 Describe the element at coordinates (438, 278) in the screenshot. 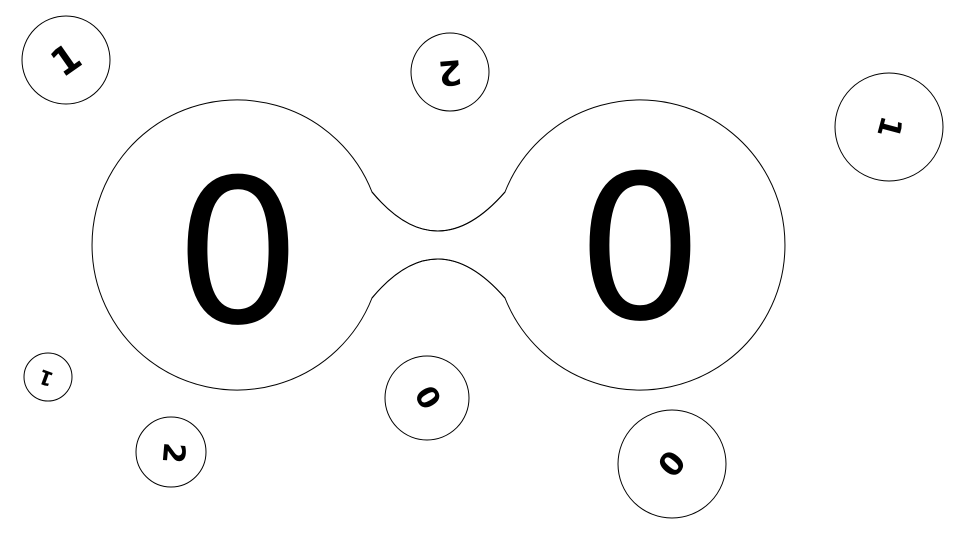

I see `neck-lower-edge` at that location.